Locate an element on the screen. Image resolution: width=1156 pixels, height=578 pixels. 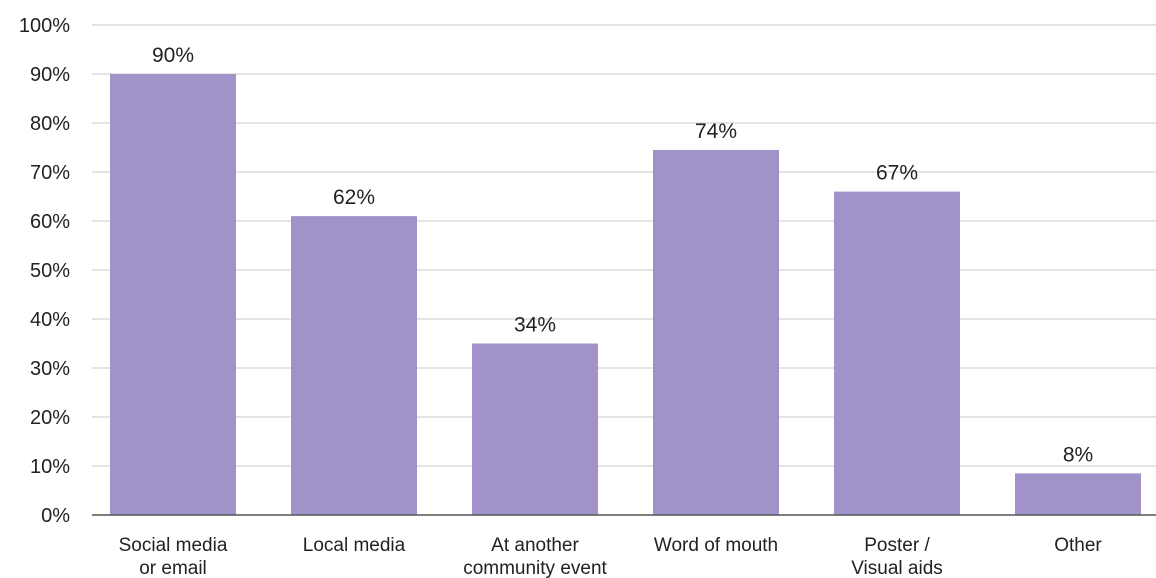
x-category-label: Word of mouth is located at coordinates (716, 545).